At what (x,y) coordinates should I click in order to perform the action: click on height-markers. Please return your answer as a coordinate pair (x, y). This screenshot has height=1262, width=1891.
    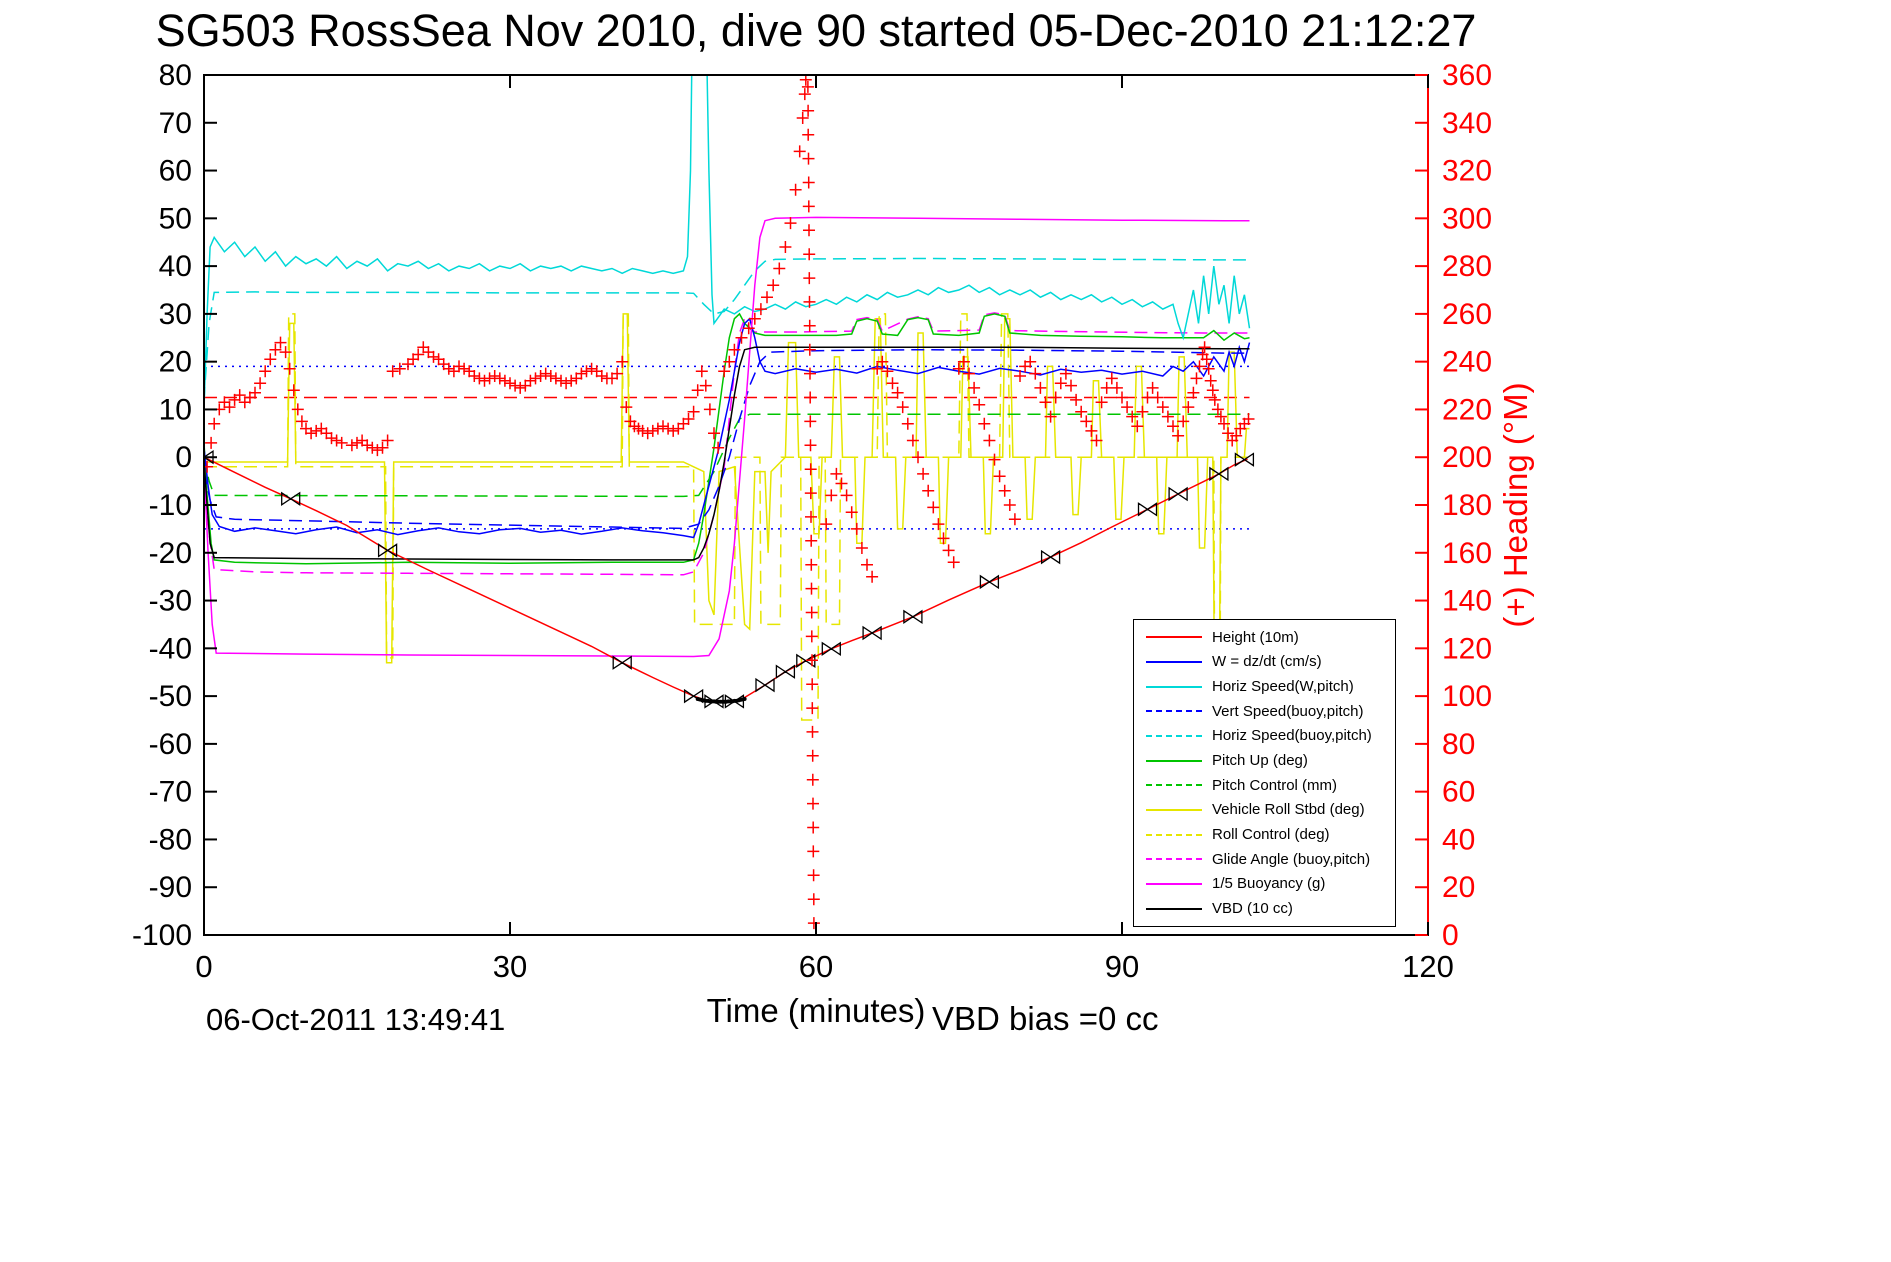
    Looking at the image, I should click on (729, 579).